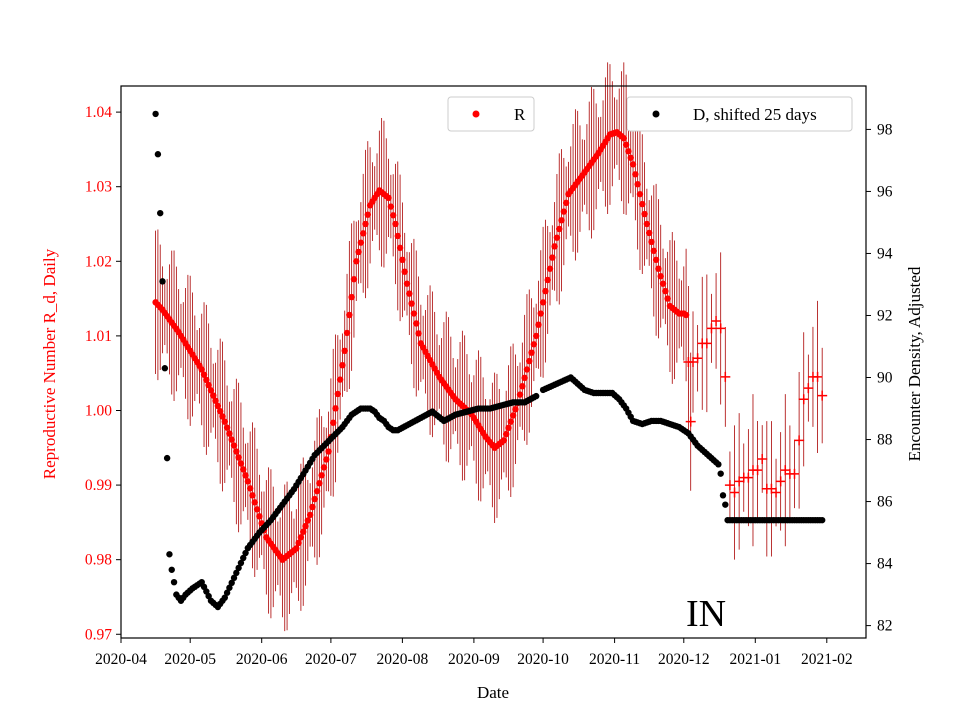 The height and width of the screenshot is (720, 960). I want to click on y-left-tick-label: 1.01, so click(98, 336).